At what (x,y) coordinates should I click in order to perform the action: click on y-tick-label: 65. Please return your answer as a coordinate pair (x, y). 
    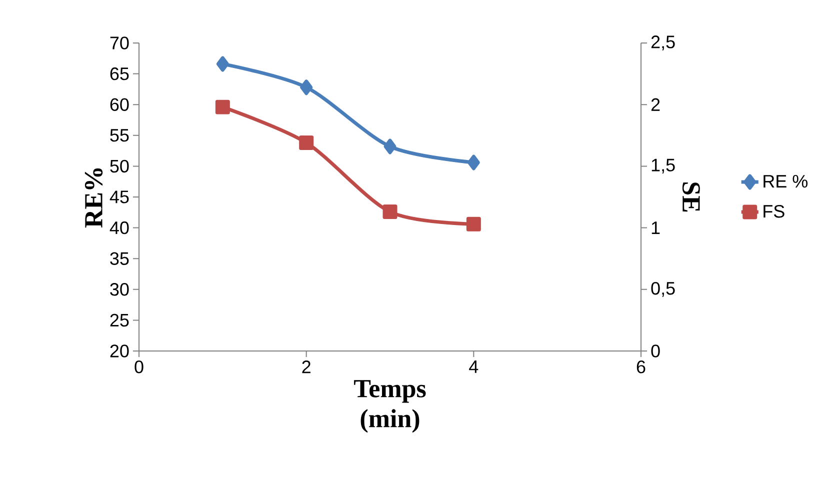
    Looking at the image, I should click on (119, 73).